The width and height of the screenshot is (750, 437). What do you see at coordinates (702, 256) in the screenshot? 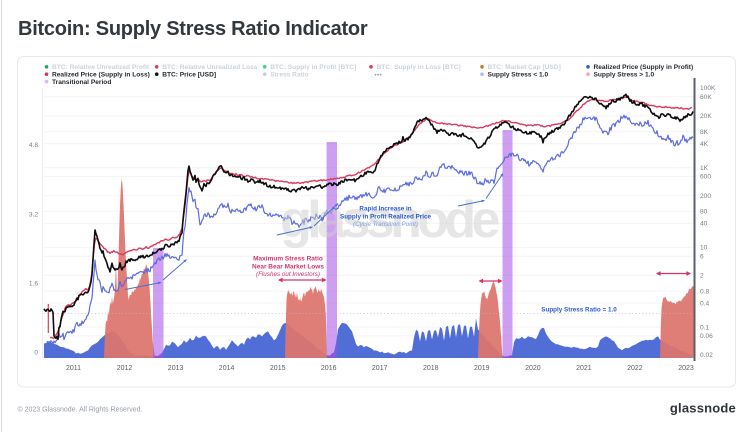
I see `svg-text: 6` at bounding box center [702, 256].